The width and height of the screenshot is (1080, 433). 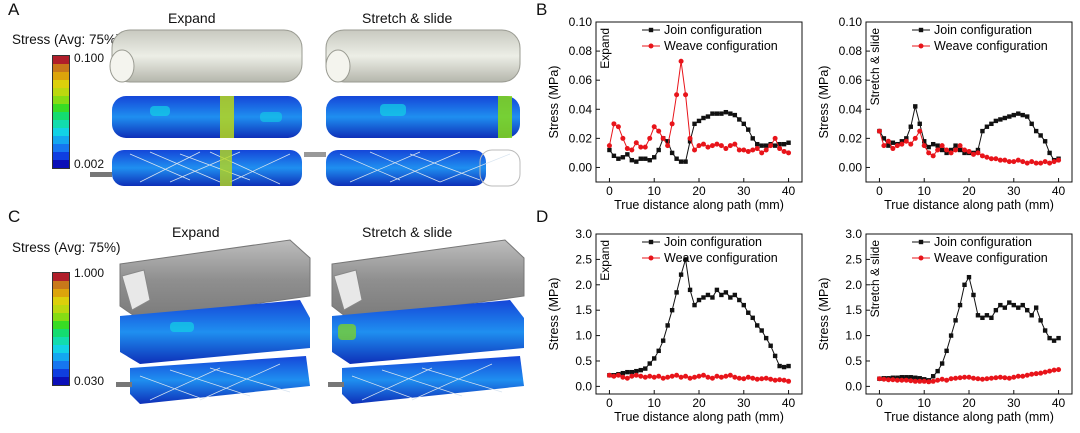 What do you see at coordinates (583, 310) in the screenshot?
I see `y-tick-label: 1.5` at bounding box center [583, 310].